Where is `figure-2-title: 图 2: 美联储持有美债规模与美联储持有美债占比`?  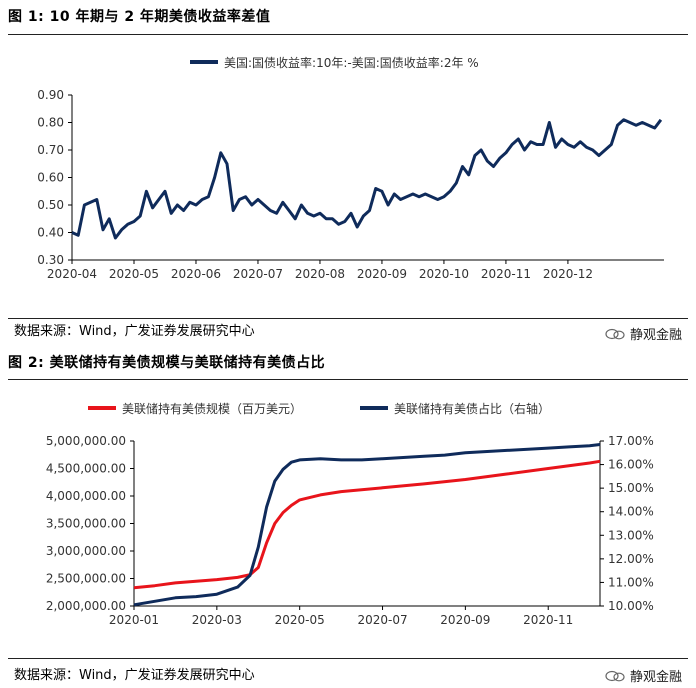
figure-2-title: 图 2: 美联储持有美债规模与美联储持有美债占比 is located at coordinates (167, 363).